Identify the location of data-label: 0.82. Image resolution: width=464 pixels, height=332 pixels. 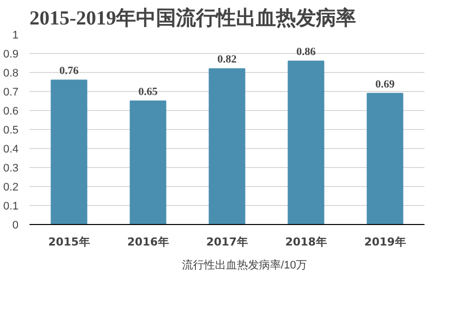
(227, 60).